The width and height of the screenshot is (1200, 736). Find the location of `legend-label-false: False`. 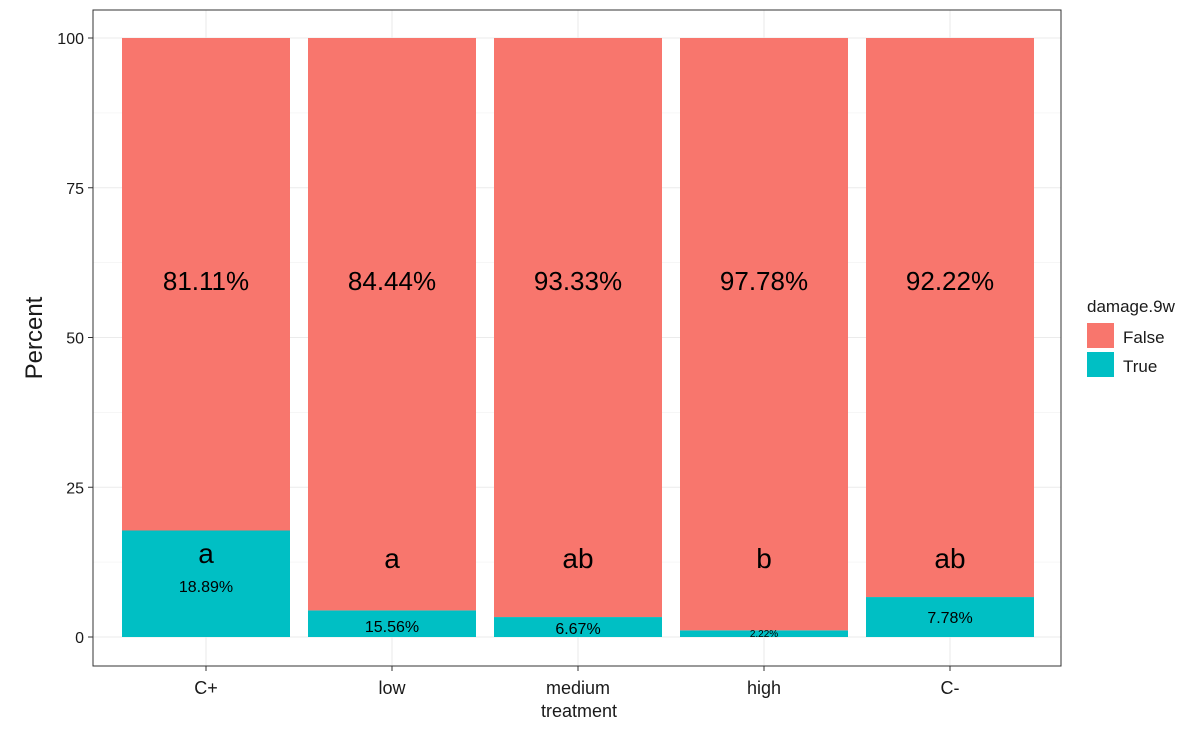

legend-label-false: False is located at coordinates (1144, 337).